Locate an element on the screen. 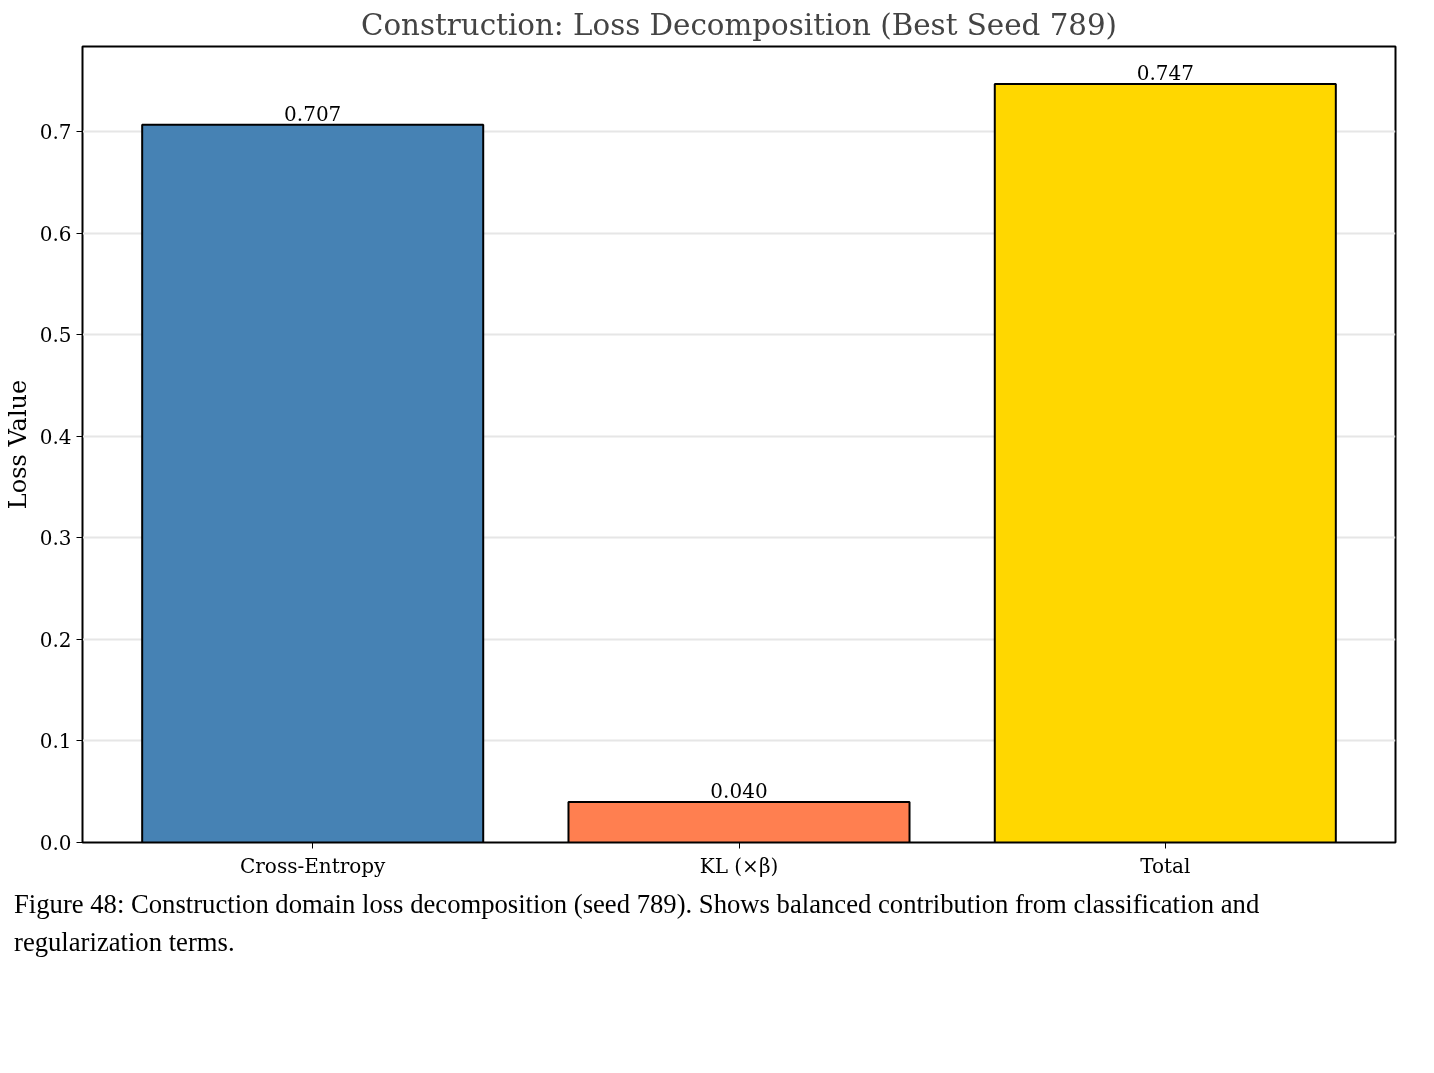 The image size is (1434, 1073). x-tick-label: Cross-Entropy is located at coordinates (313, 865).